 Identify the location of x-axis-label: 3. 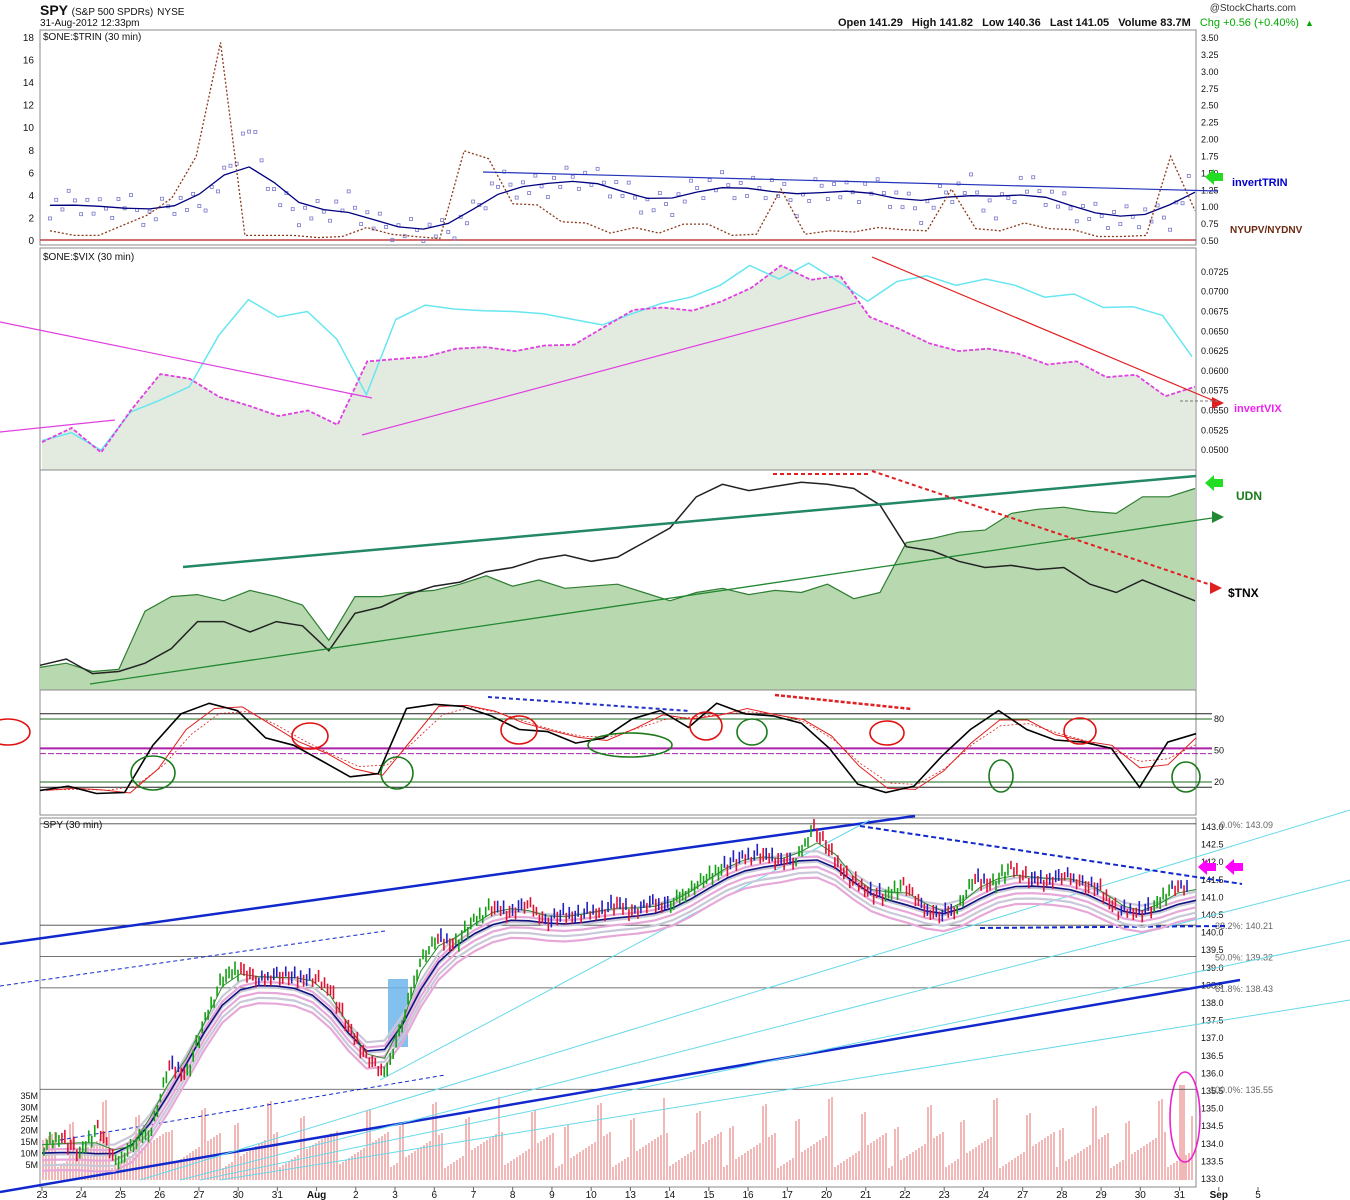
(395, 1195).